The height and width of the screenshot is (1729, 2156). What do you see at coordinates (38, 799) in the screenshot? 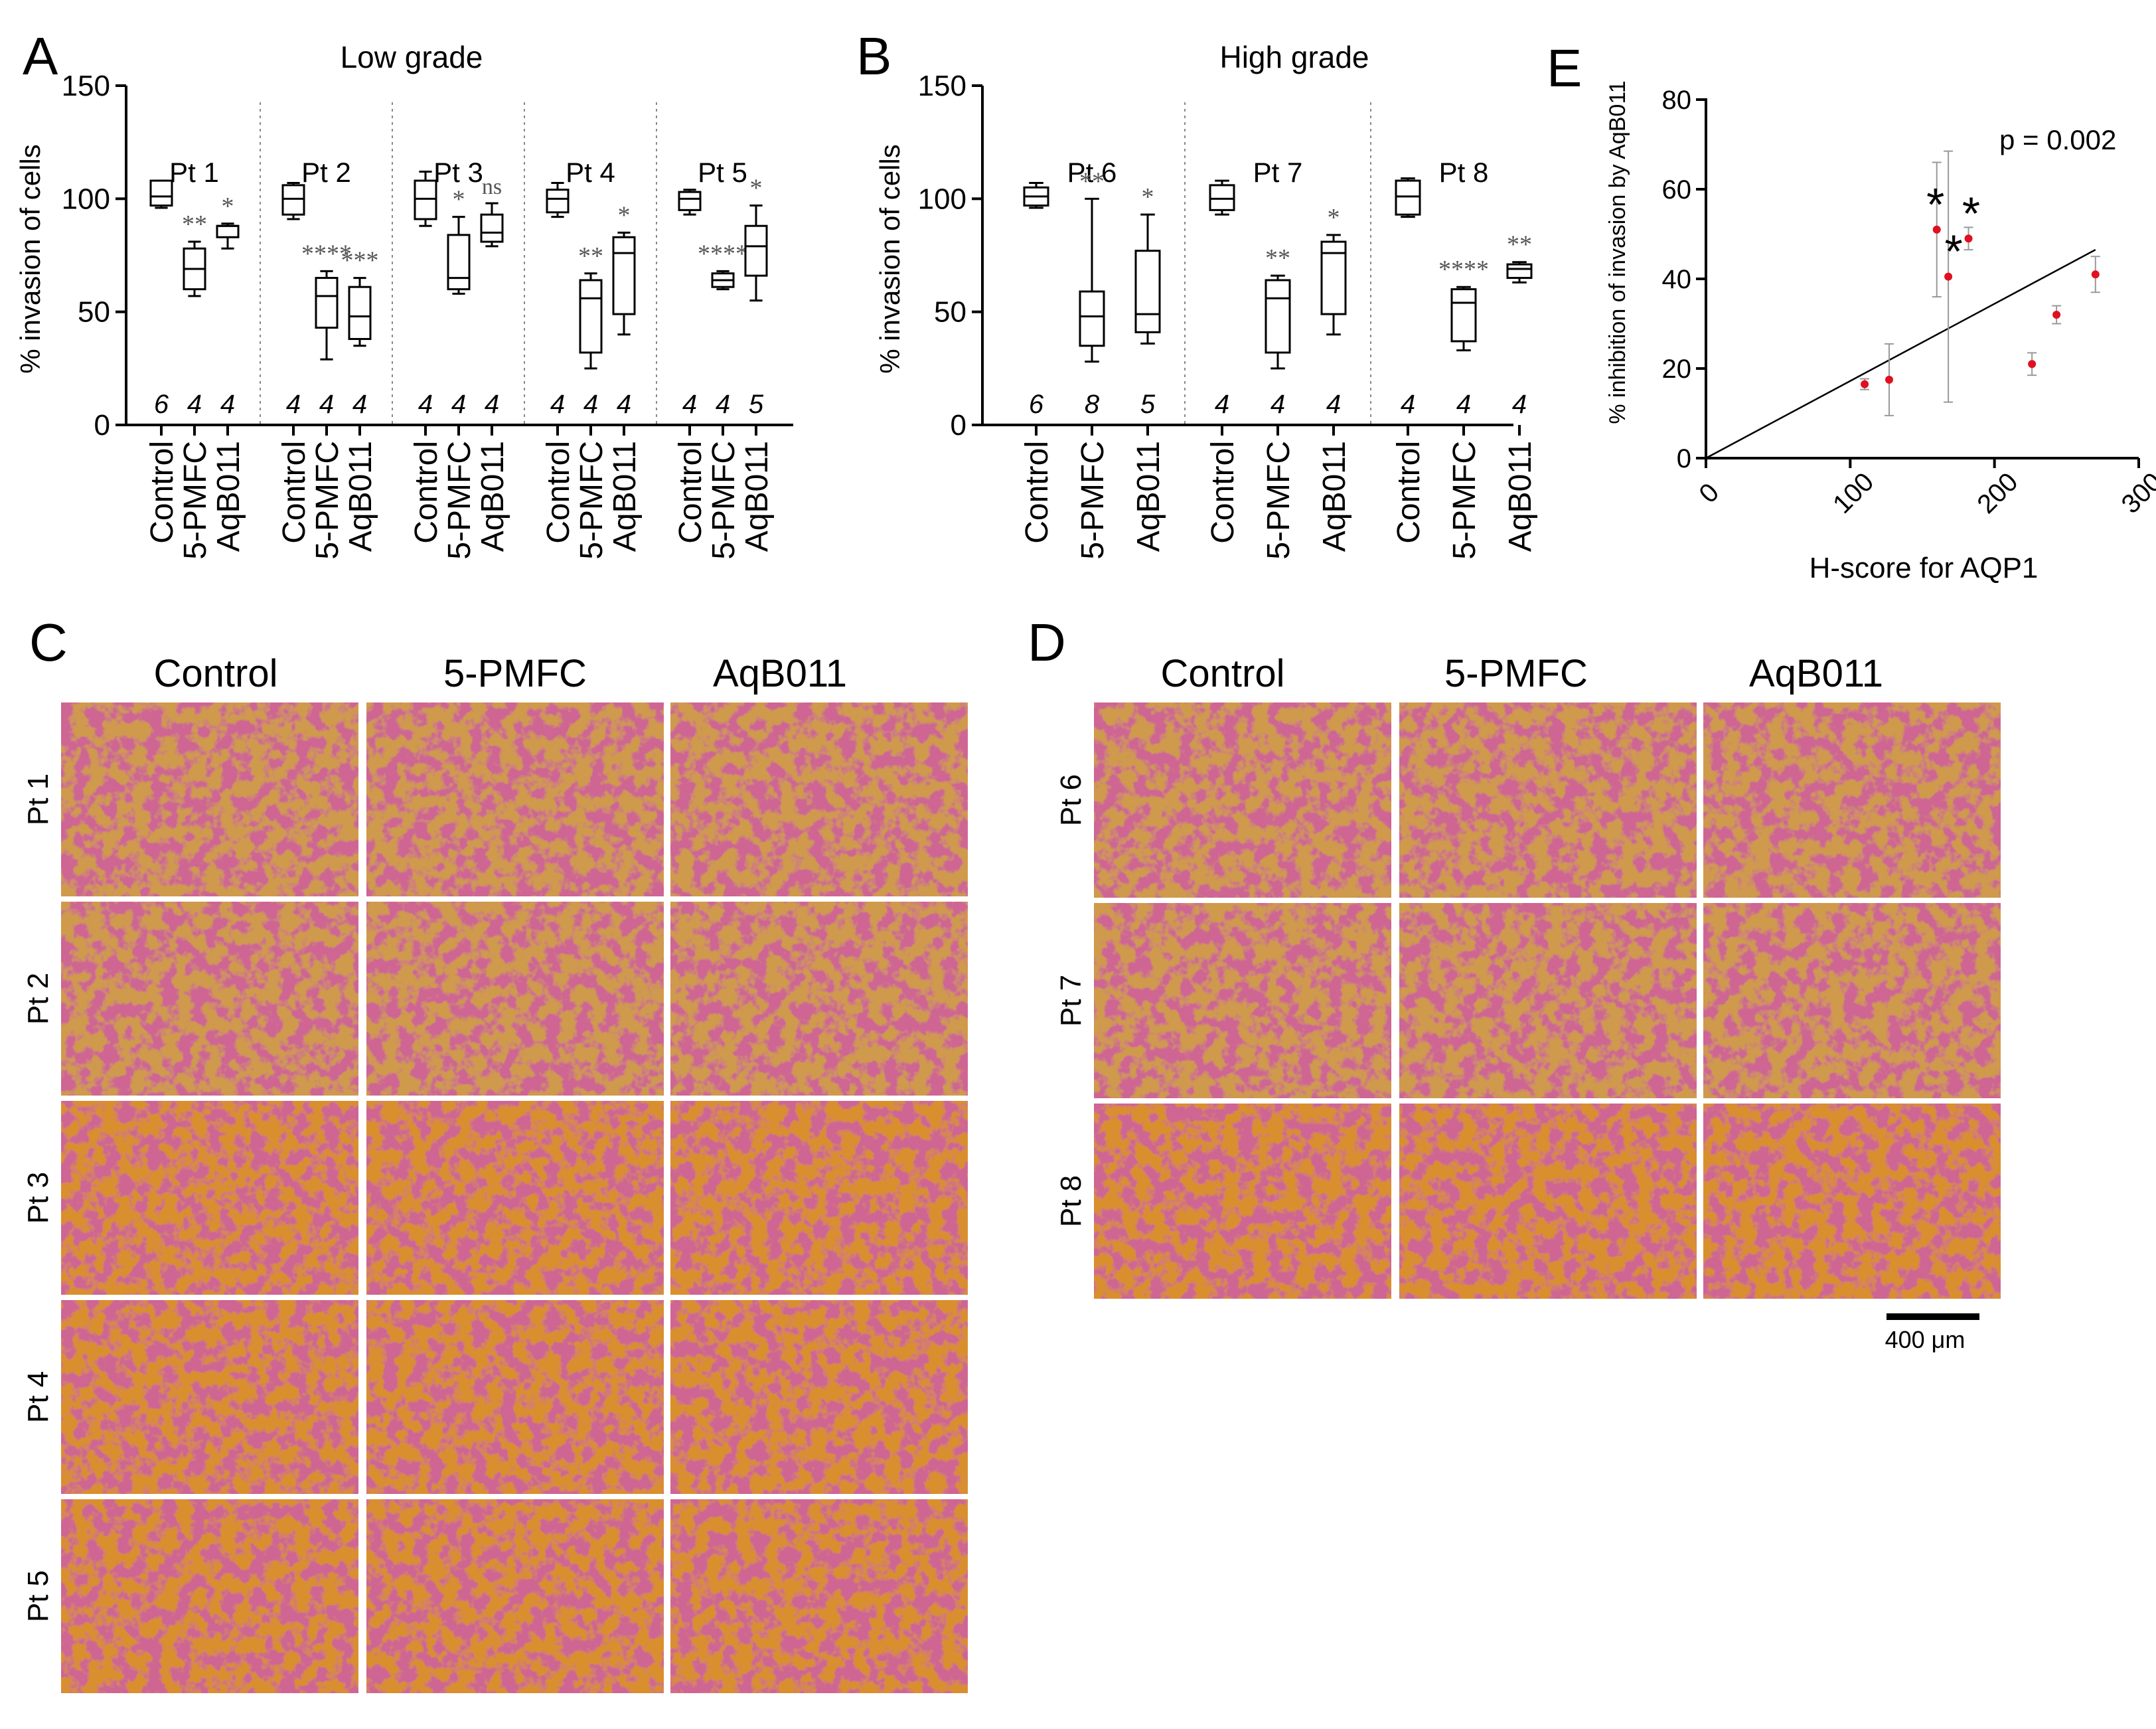
I see `row-label-pt-1: Pt 1` at bounding box center [38, 799].